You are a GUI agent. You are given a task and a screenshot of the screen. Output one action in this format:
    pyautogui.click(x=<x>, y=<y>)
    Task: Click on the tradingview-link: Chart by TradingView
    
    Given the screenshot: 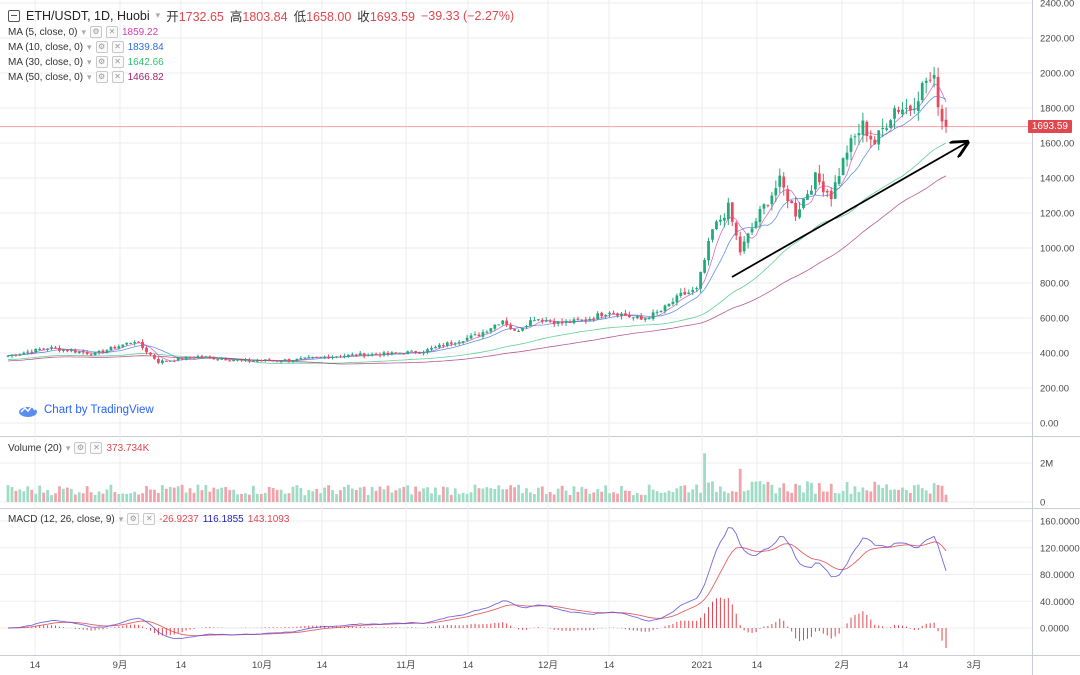 What is the action you would take?
    pyautogui.click(x=86, y=410)
    